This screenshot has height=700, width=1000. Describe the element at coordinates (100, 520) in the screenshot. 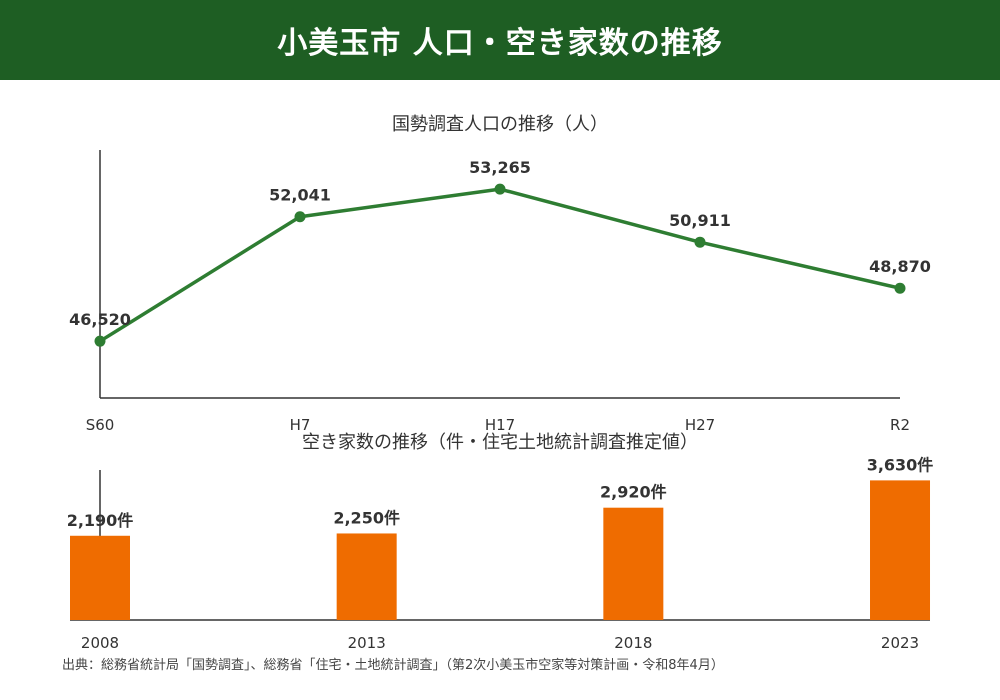

I see `vacancy-data-label: 2,190件` at that location.